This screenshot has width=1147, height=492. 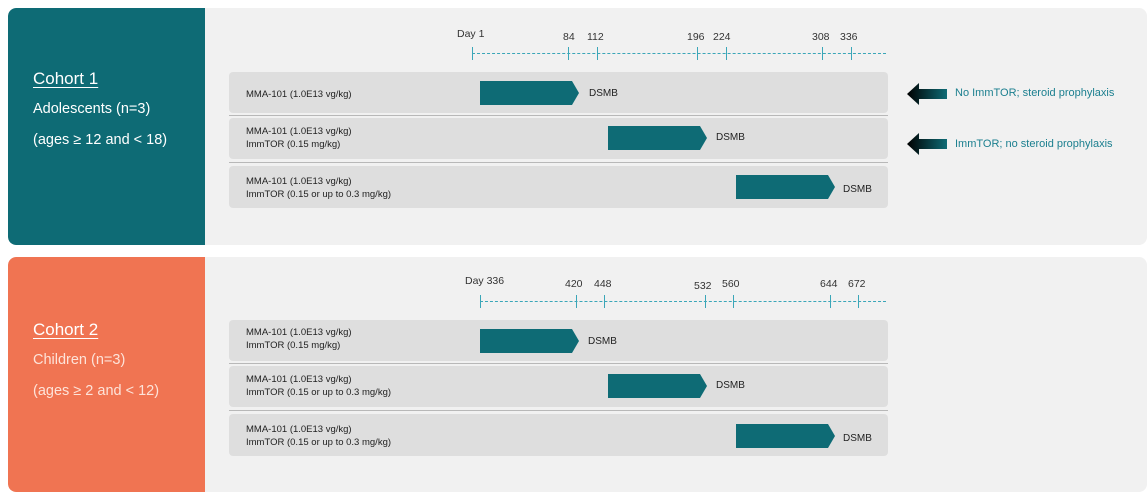 What do you see at coordinates (595, 37) in the screenshot?
I see `cohort-1-tick-label: 112` at bounding box center [595, 37].